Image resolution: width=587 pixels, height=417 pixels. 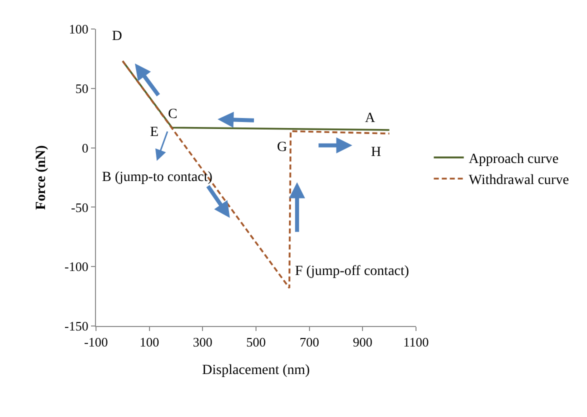 What do you see at coordinates (150, 342) in the screenshot?
I see `x-tick-label: 100` at bounding box center [150, 342].